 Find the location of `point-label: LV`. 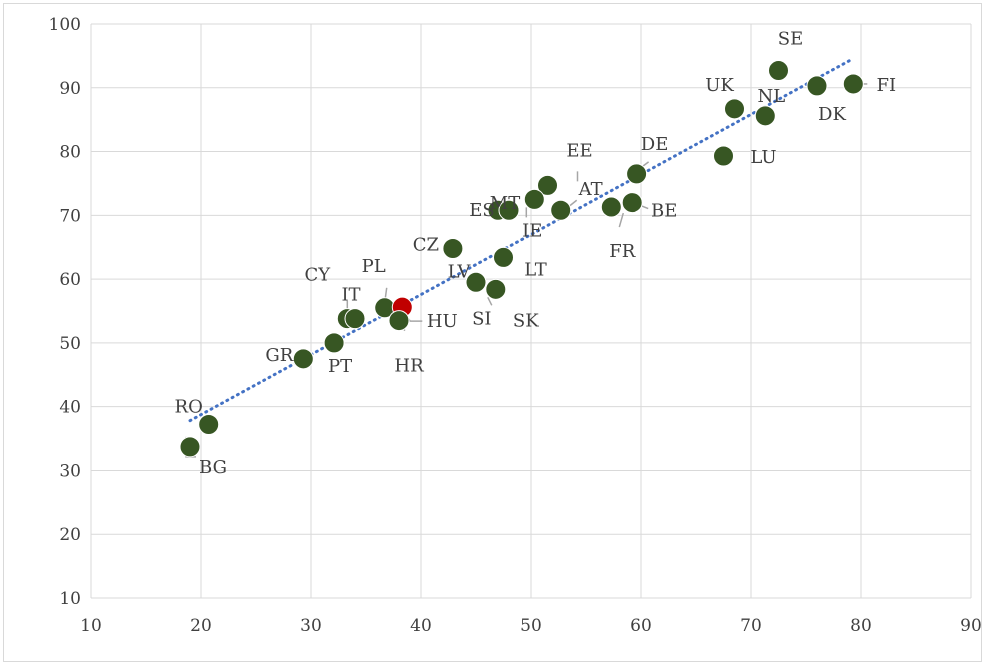

point-label: LV is located at coordinates (460, 271).